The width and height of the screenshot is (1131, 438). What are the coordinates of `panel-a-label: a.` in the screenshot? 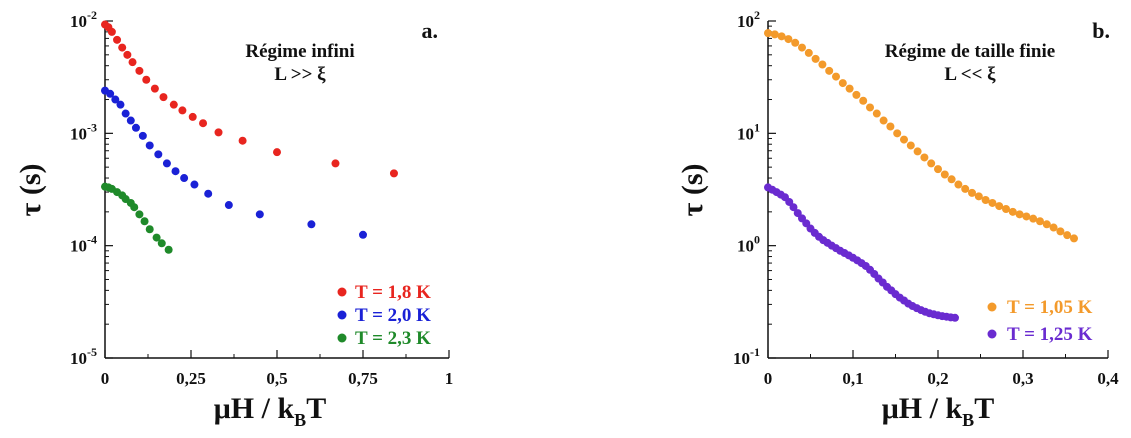 It's located at (430, 30).